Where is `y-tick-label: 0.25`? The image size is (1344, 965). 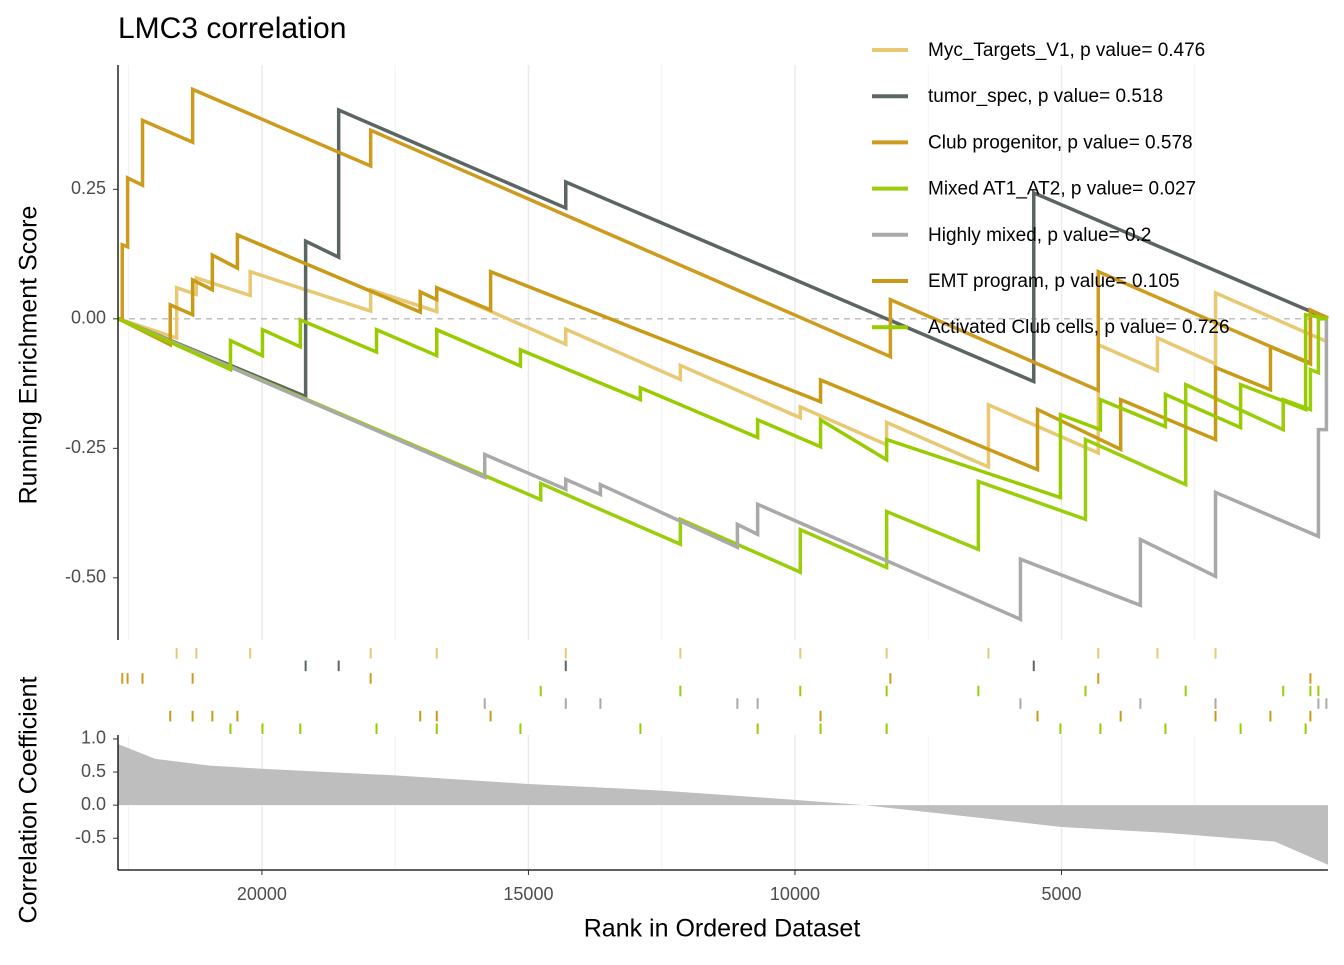 y-tick-label: 0.25 is located at coordinates (88, 188).